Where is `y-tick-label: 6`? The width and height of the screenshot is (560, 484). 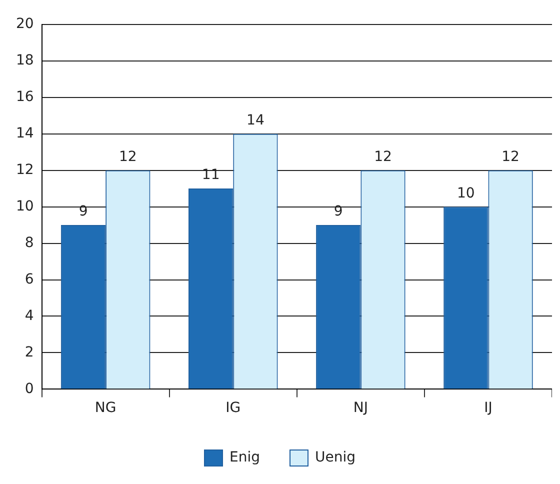 y-tick-label: 6 is located at coordinates (29, 279).